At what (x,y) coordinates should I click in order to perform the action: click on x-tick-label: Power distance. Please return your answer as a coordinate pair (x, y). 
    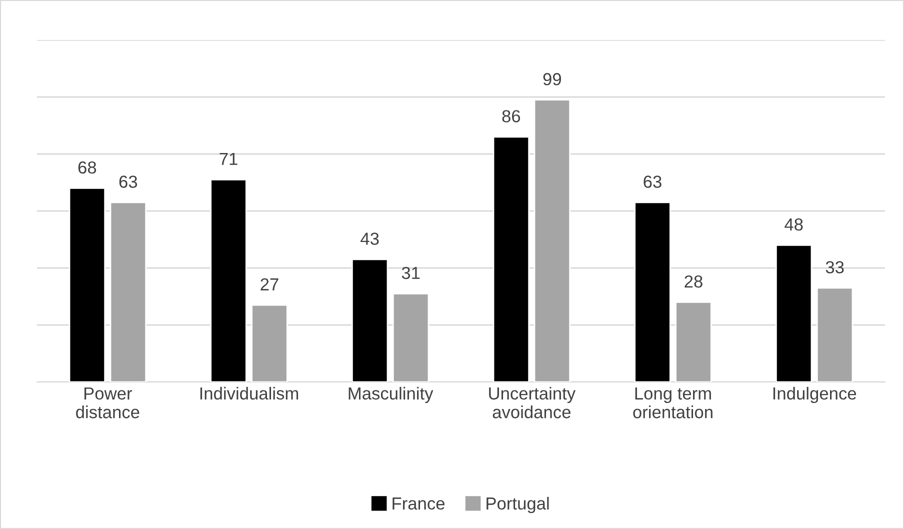
    Looking at the image, I should click on (108, 403).